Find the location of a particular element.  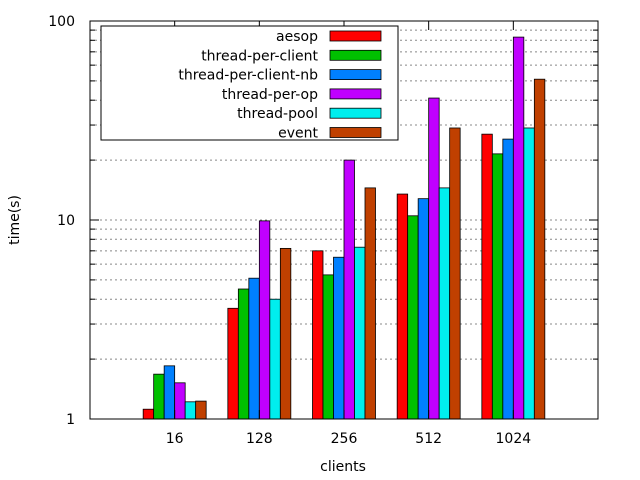

legend-label: aesop is located at coordinates (297, 37).